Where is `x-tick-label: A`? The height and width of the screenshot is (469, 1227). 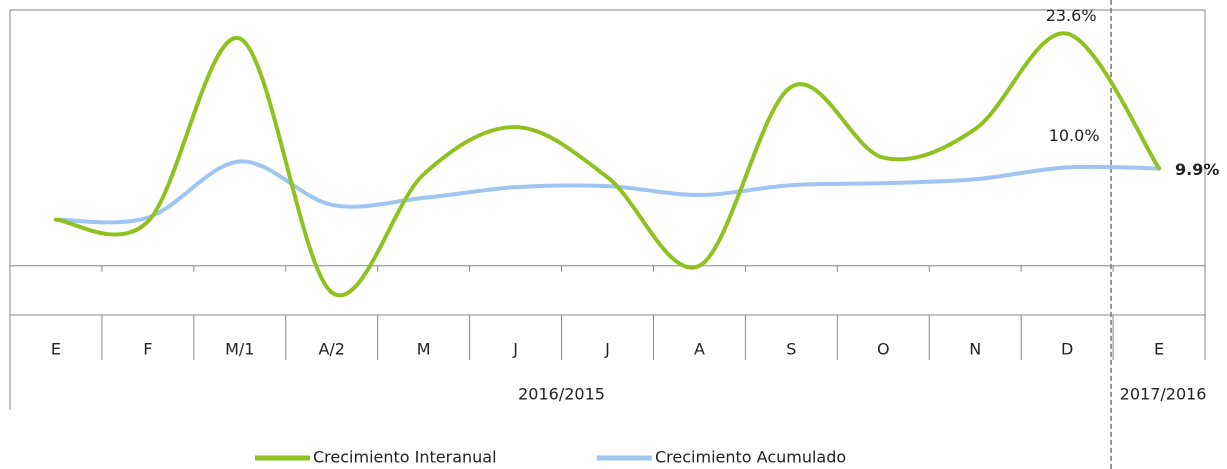 x-tick-label: A is located at coordinates (699, 349).